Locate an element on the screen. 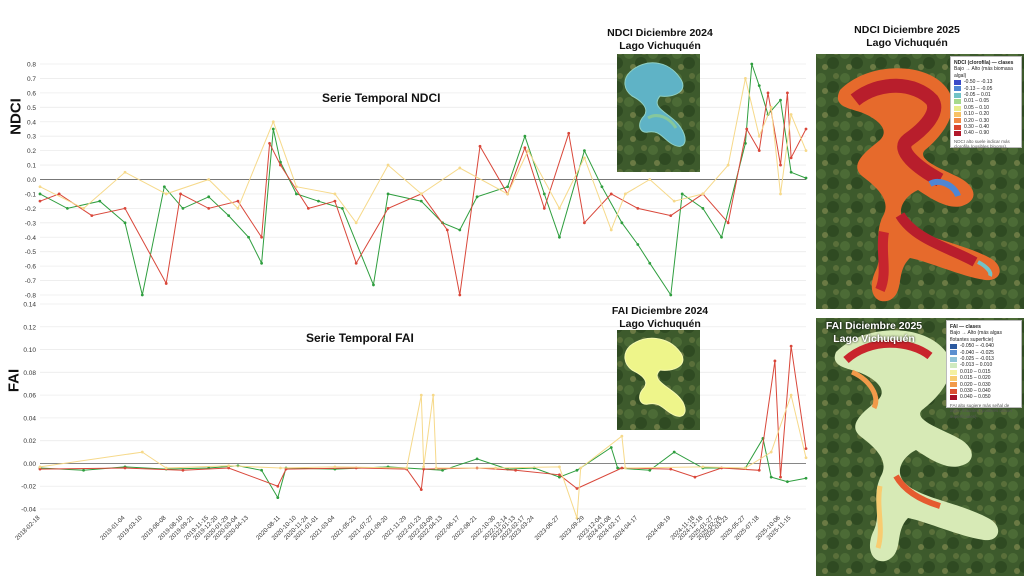 This screenshot has height=576, width=1024. fai-y-tick-label: 0.02 is located at coordinates (29, 441).